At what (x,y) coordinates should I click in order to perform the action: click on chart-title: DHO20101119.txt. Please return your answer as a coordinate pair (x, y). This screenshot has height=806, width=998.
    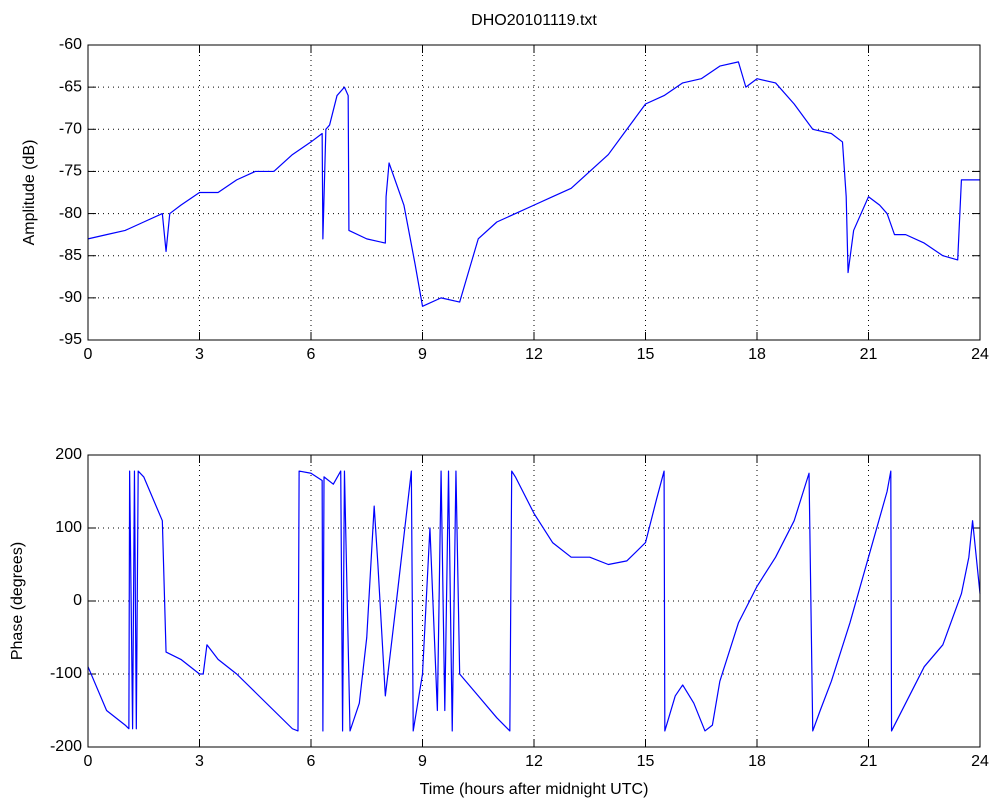
    Looking at the image, I should click on (534, 20).